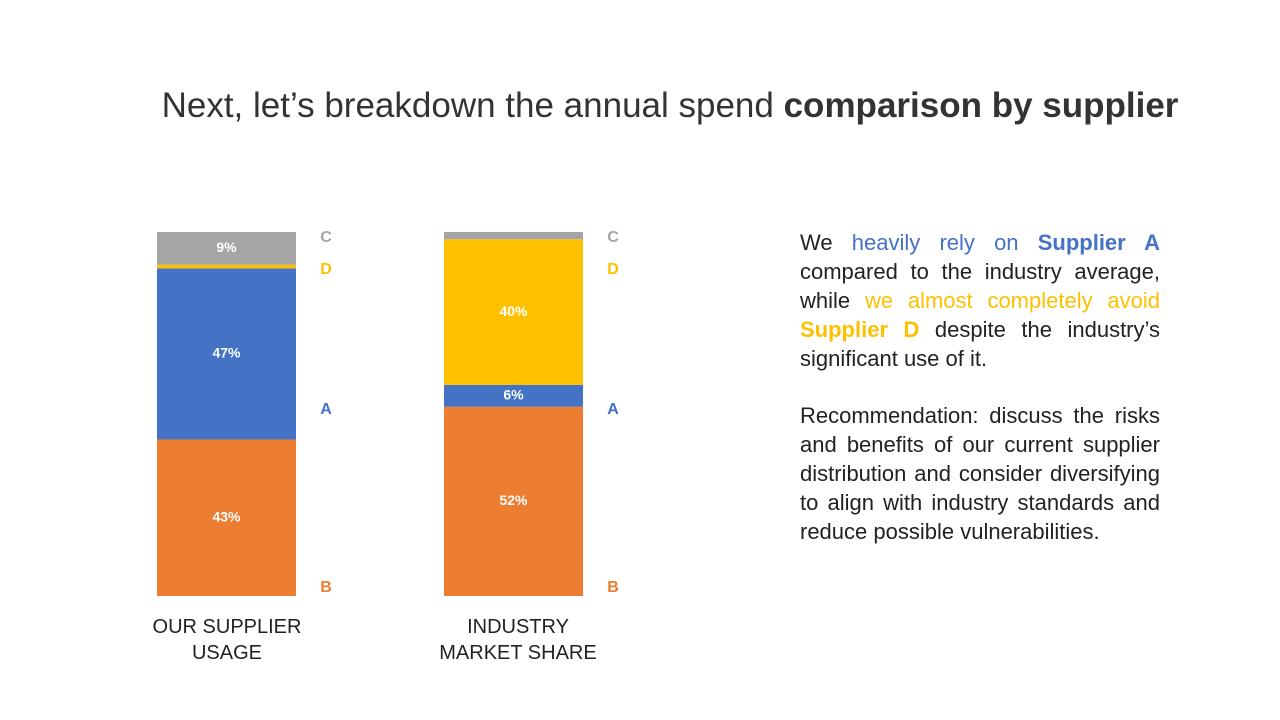 The width and height of the screenshot is (1280, 720). What do you see at coordinates (518, 640) in the screenshot?
I see `category-label: INDUSTRY MARKET SHARE` at bounding box center [518, 640].